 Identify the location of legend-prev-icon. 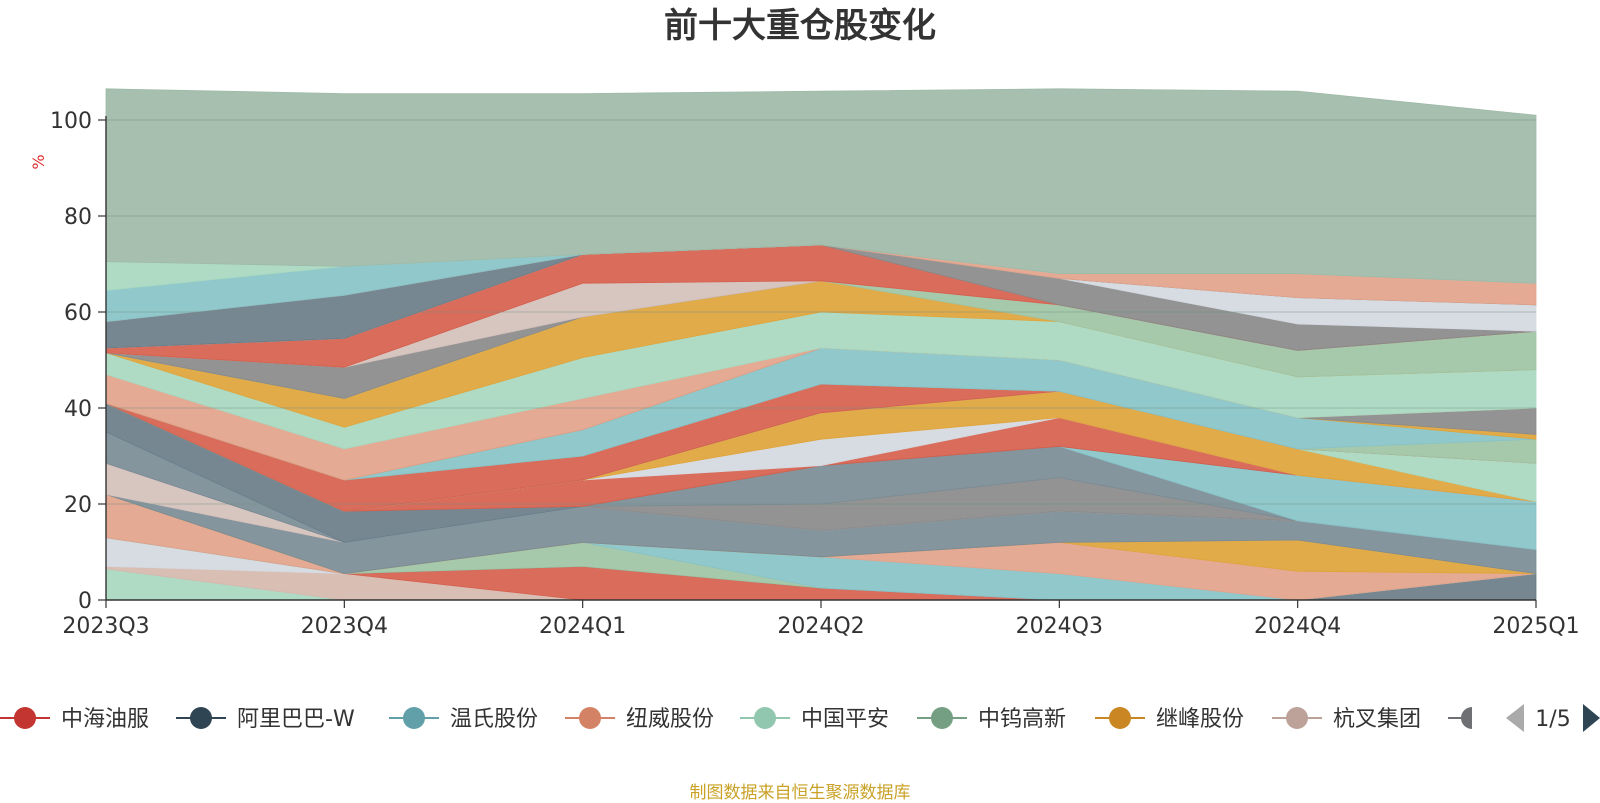
(1515, 718).